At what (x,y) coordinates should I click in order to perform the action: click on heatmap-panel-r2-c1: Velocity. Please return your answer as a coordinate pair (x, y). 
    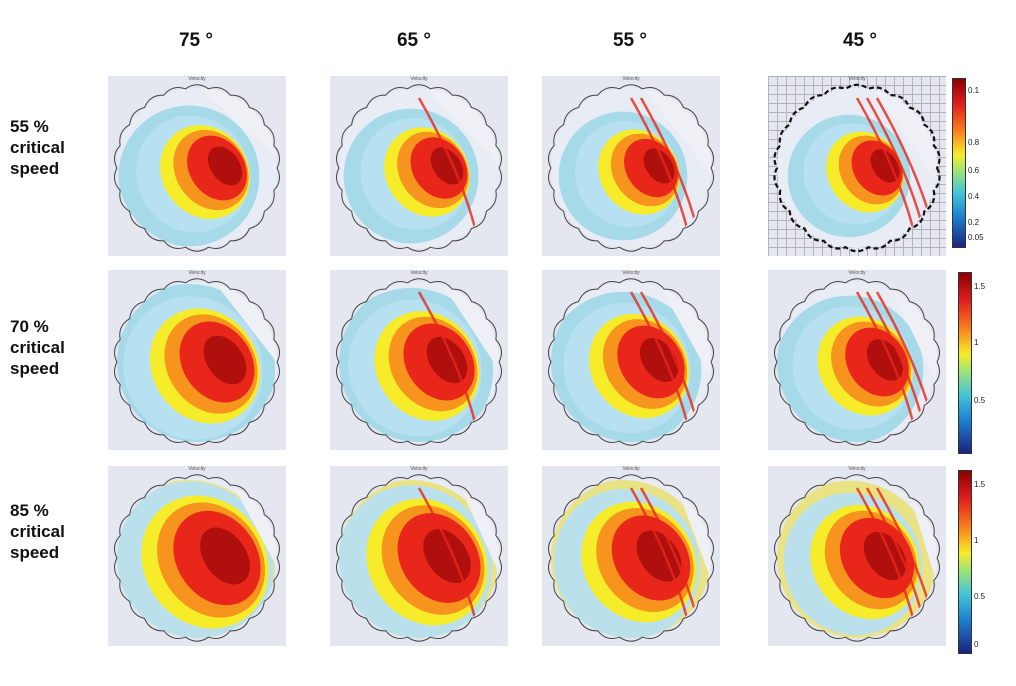
    Looking at the image, I should click on (197, 360).